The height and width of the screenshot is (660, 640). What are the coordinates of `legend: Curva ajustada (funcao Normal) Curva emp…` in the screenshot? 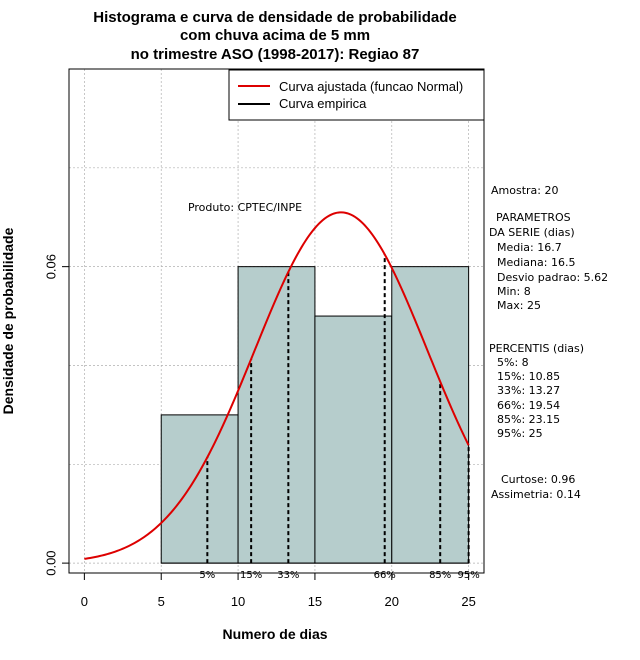 It's located at (356, 95).